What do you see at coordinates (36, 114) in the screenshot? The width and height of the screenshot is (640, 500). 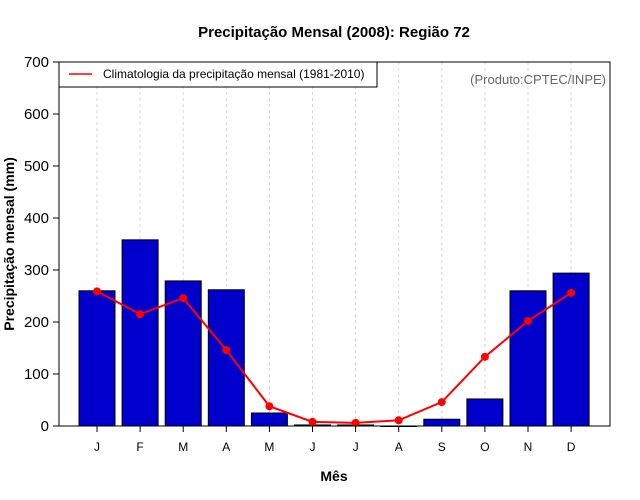 I see `y-tick-label: 600` at bounding box center [36, 114].